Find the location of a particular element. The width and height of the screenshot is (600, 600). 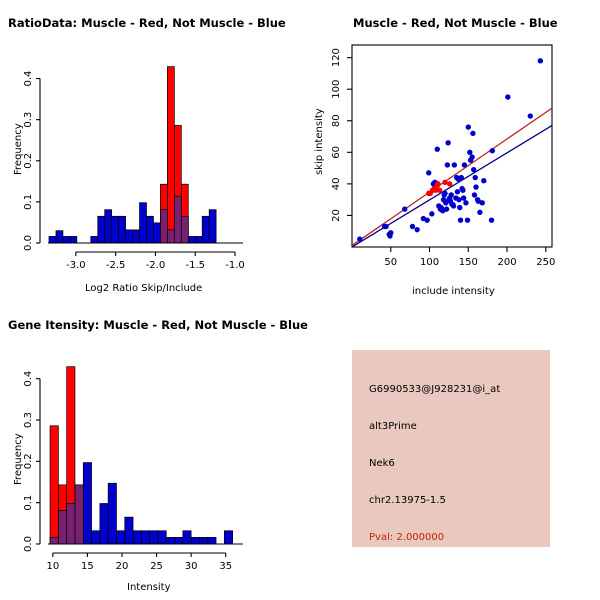

info-event-type: alt3Prime is located at coordinates (393, 426).